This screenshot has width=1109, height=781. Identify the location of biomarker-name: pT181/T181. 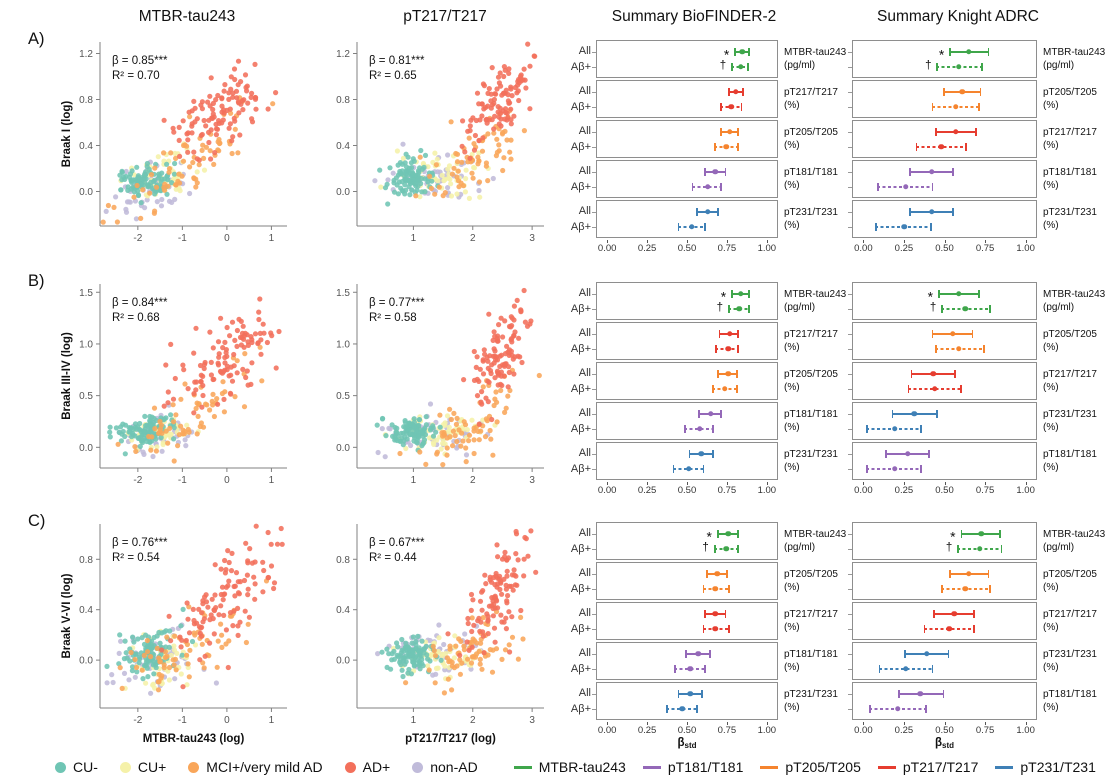
(1070, 454).